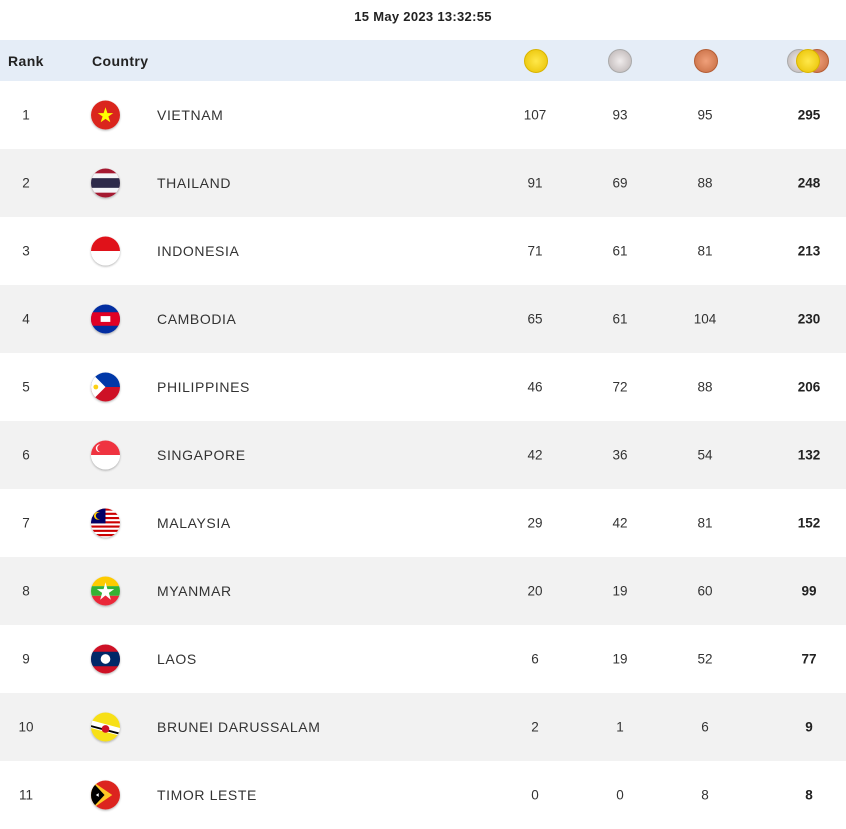  Describe the element at coordinates (120, 60) in the screenshot. I see `country-header: Country` at that location.